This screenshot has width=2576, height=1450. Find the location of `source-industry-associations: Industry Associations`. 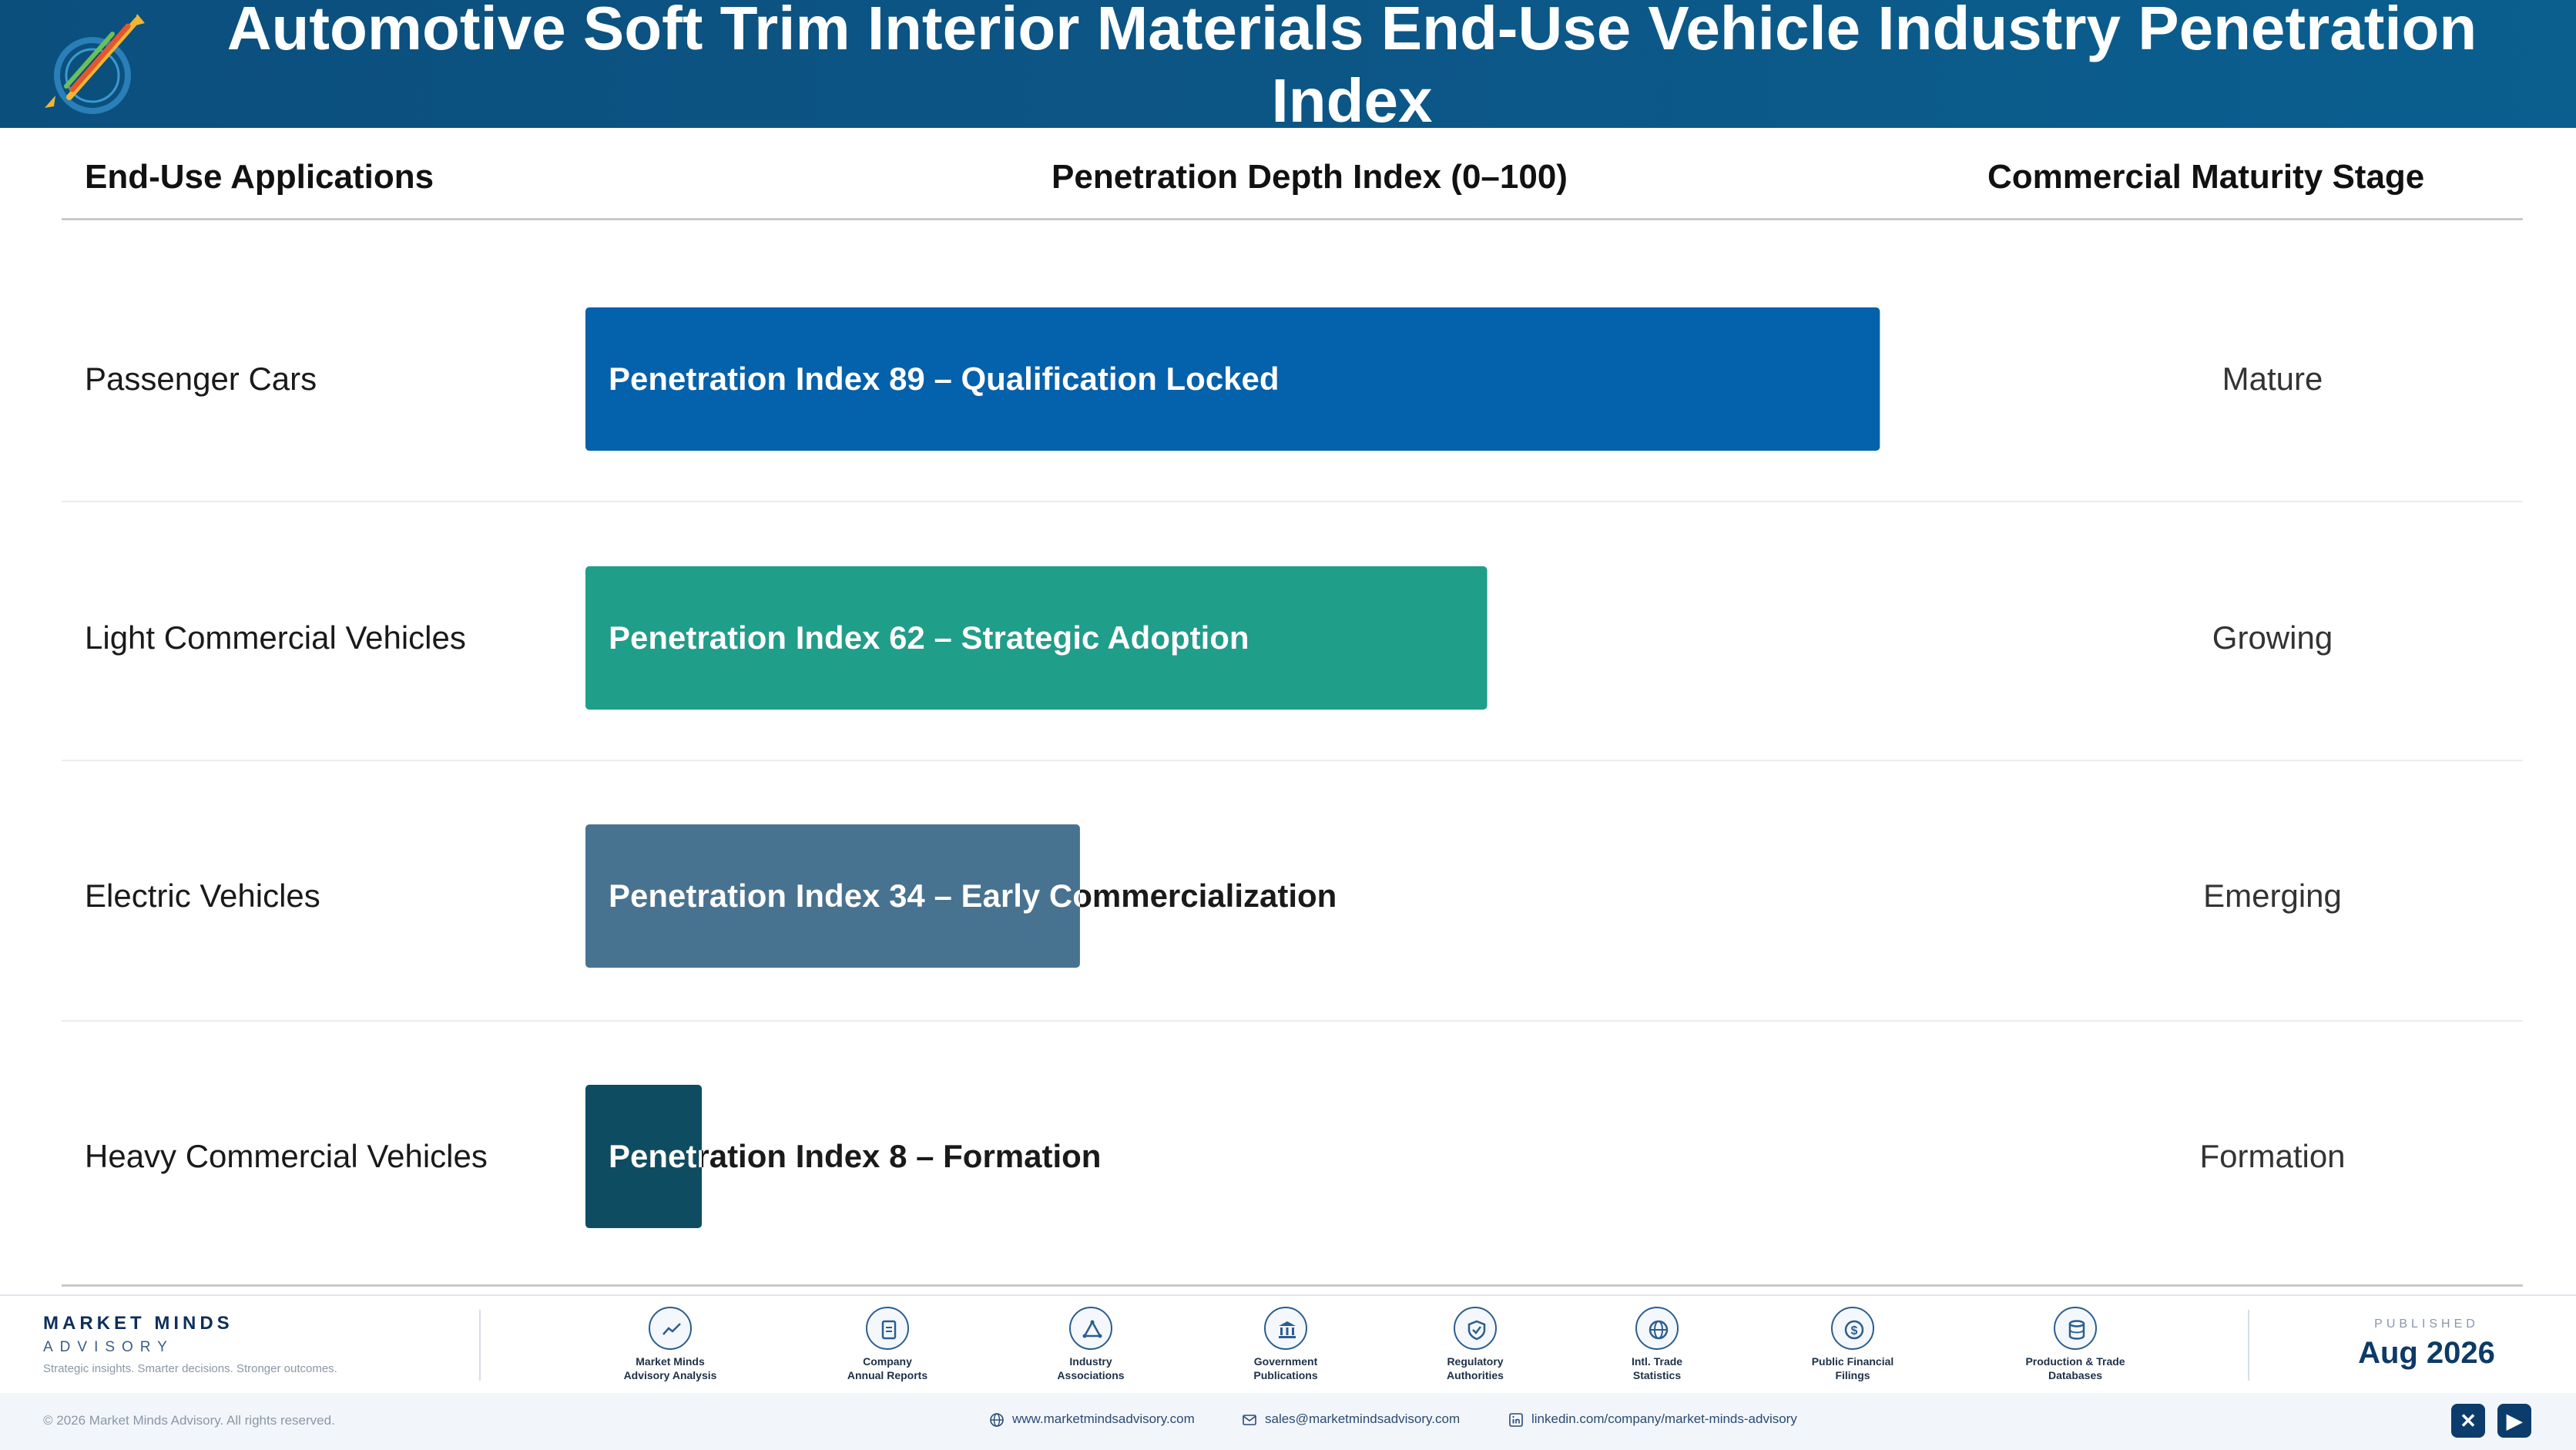

source-industry-associations: Industry Associations is located at coordinates (1091, 1344).